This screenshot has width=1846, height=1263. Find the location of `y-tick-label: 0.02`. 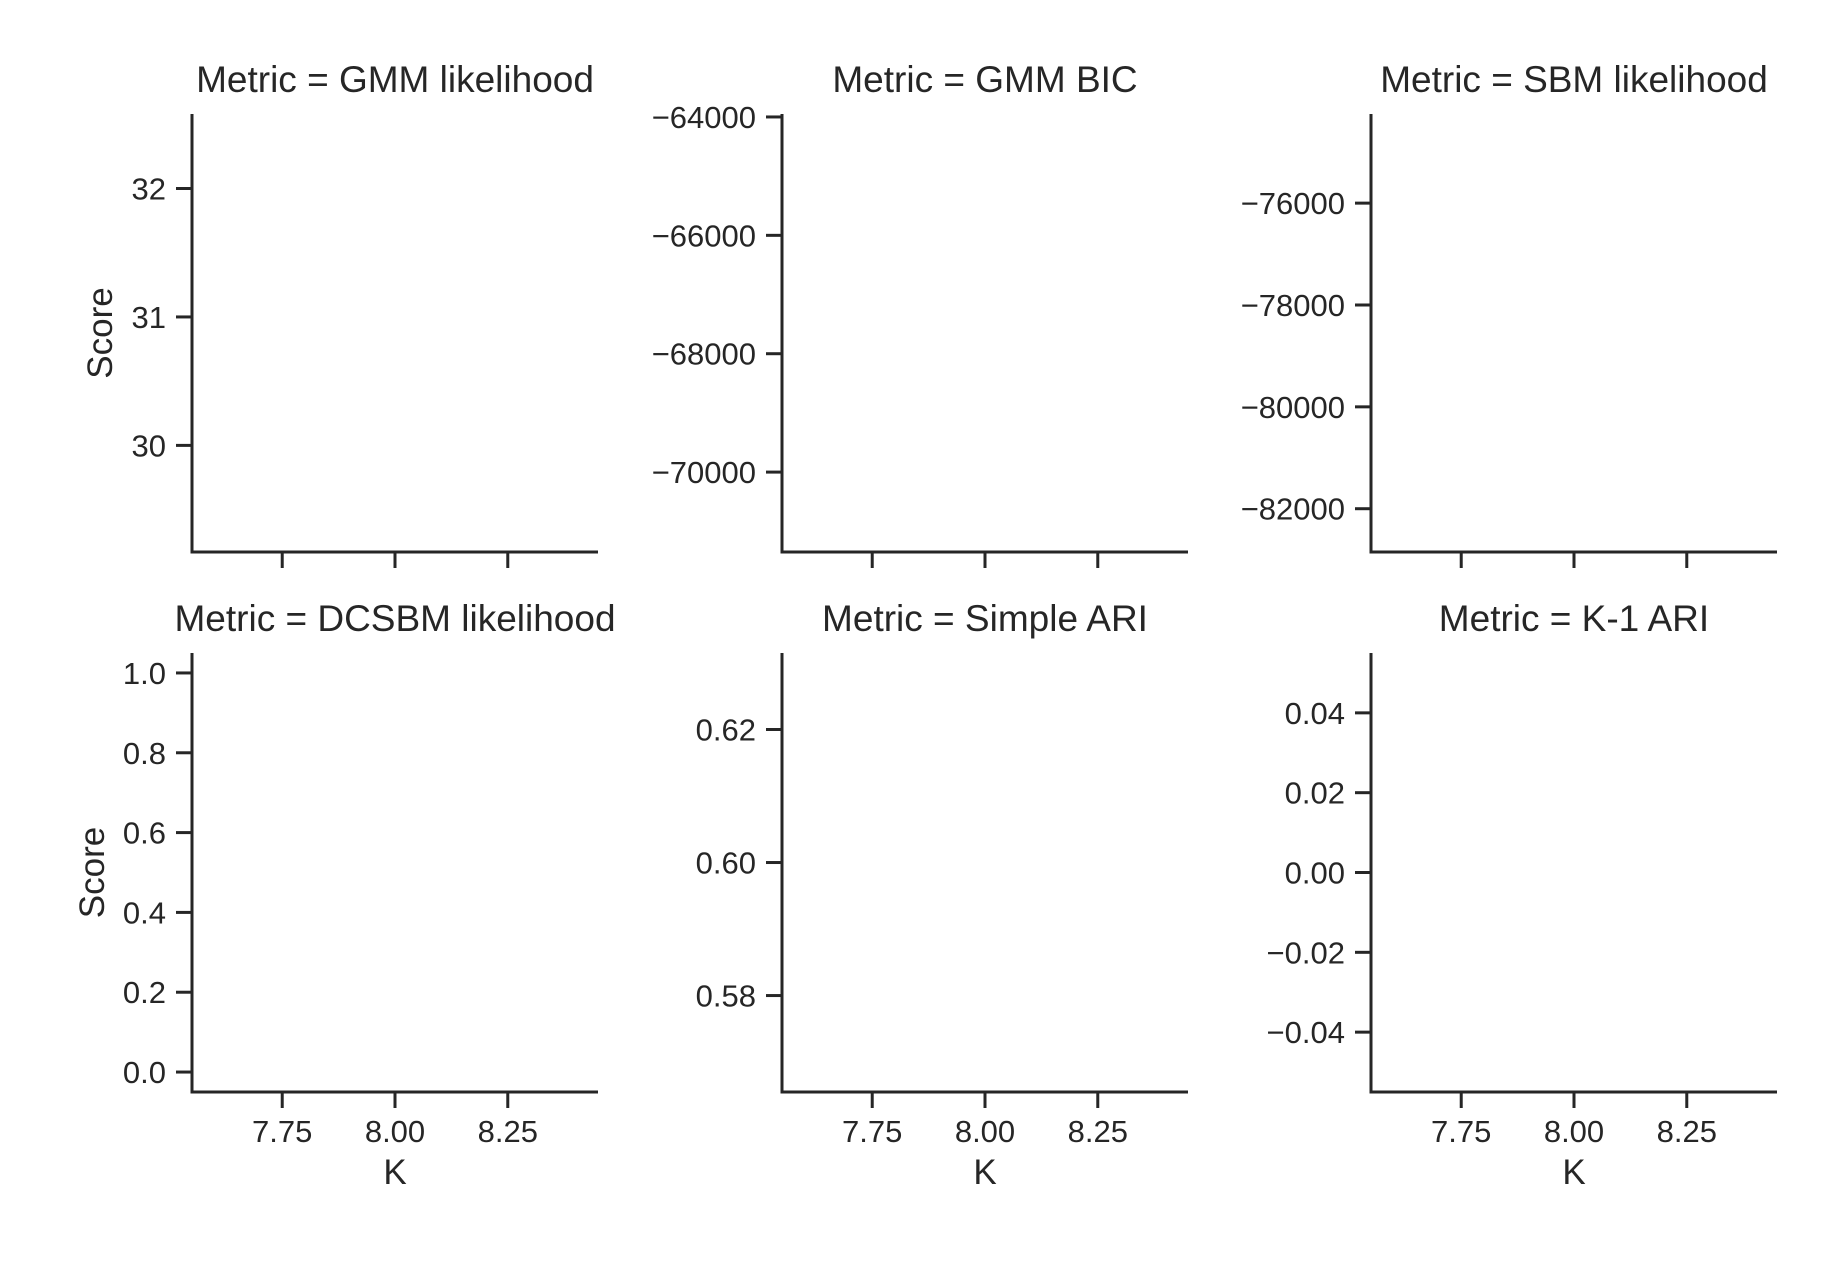

y-tick-label: 0.02 is located at coordinates (1315, 793).